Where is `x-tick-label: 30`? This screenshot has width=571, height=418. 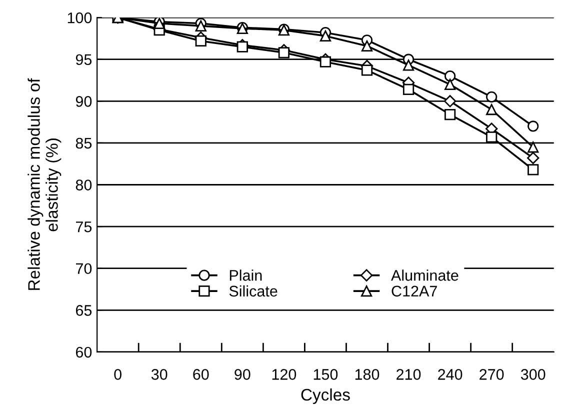 x-tick-label: 30 is located at coordinates (159, 374).